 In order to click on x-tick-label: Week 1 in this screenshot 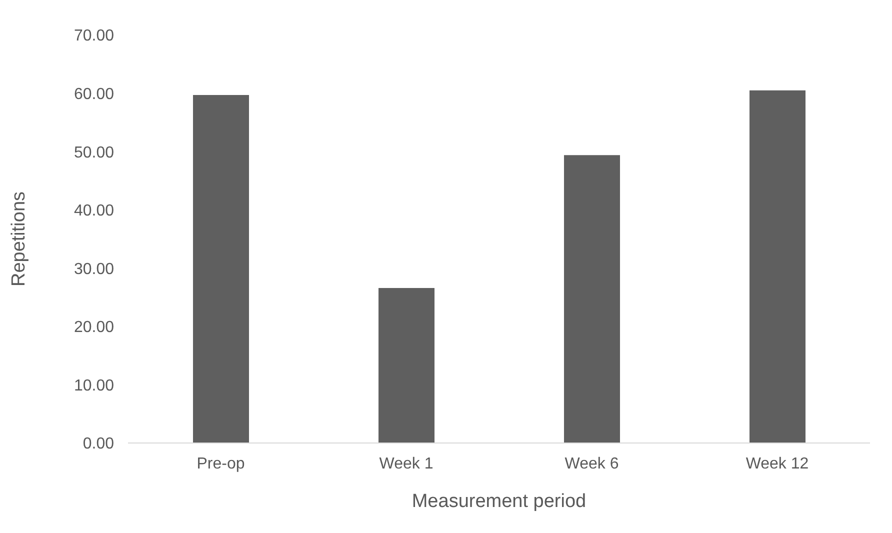, I will do `click(406, 463)`.